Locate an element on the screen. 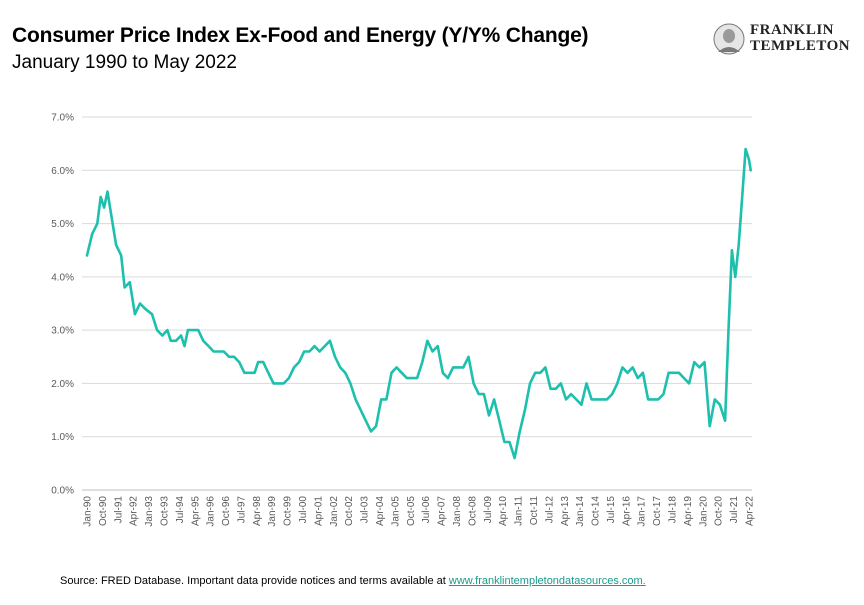  x-tick-label: Jan-08 is located at coordinates (457, 511).